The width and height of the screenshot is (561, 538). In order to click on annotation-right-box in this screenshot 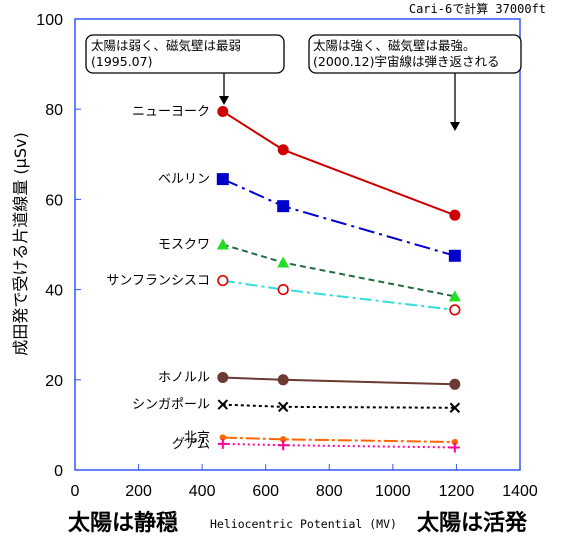, I will do `click(415, 54)`.